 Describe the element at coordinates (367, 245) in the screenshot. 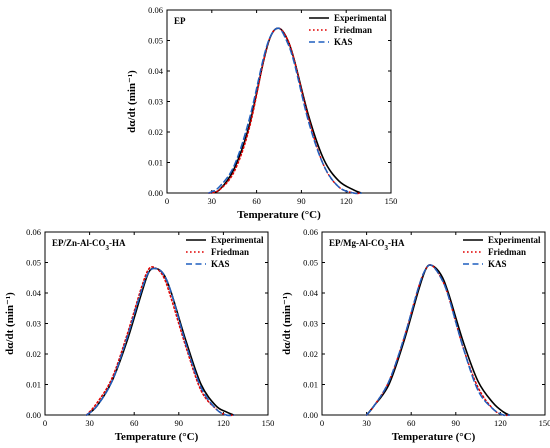

I see `panel-label: EP/Mg-Al-CO3-HA` at that location.